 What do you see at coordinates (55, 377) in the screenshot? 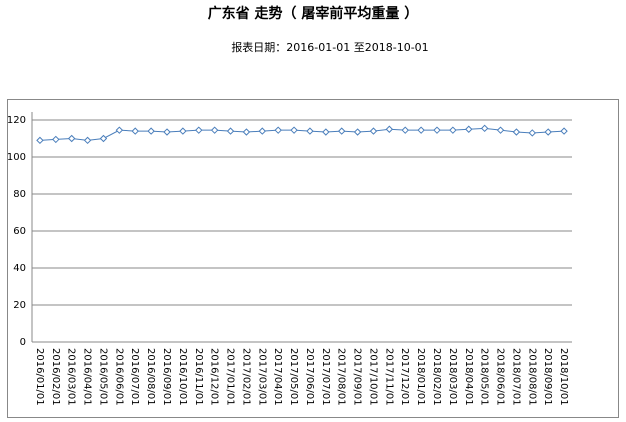
I see `x-tick-label: 2016/02/01` at bounding box center [55, 377].